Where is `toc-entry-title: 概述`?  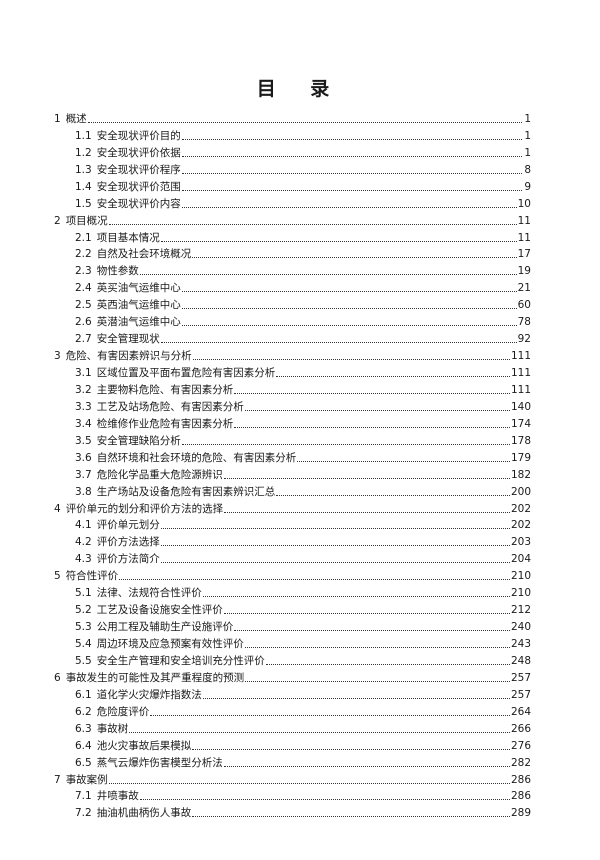 toc-entry-title: 概述 is located at coordinates (76, 118).